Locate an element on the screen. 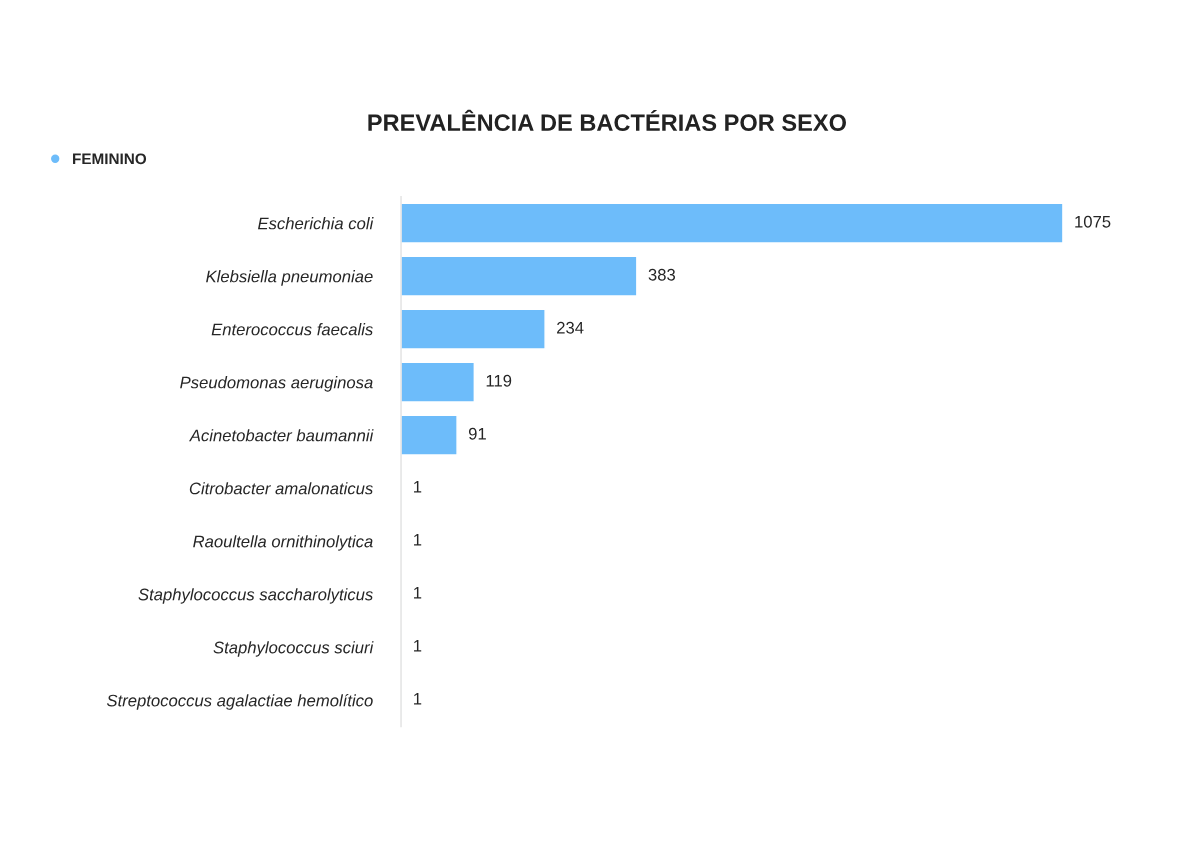  y-tick-label: Pseudomonas aeruginosa is located at coordinates (276, 384).